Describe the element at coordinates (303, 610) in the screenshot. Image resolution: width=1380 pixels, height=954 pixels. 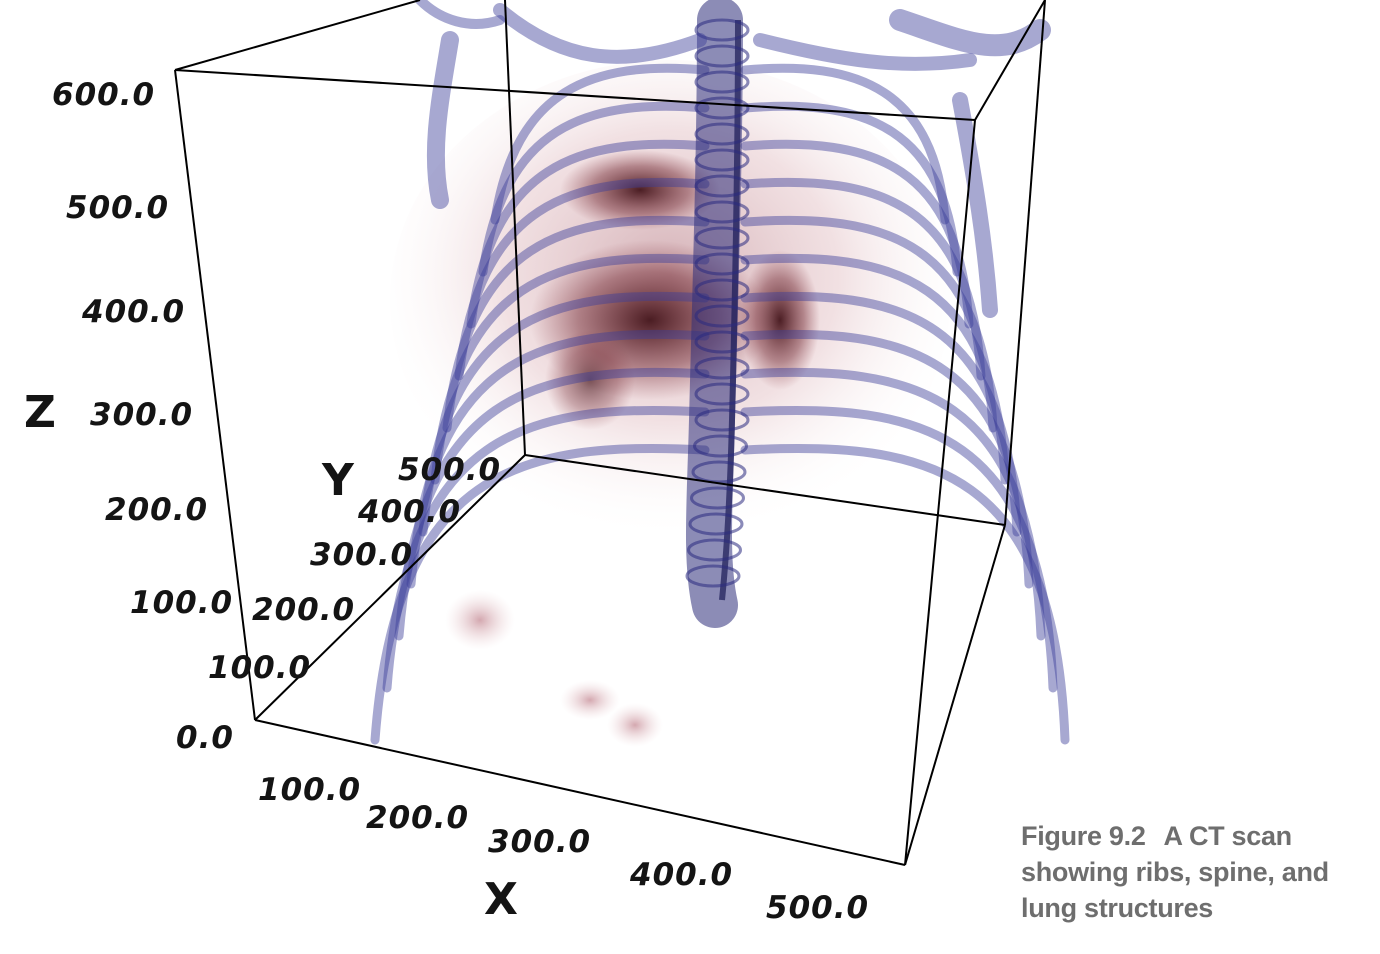
I see `y-tick-label: 200.0` at that location.